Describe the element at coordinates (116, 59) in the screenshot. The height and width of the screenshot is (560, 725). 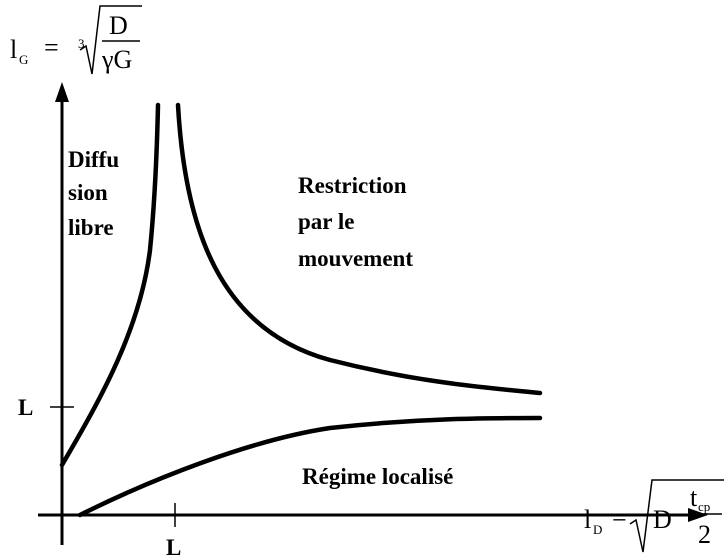
I see `denominator: γG` at that location.